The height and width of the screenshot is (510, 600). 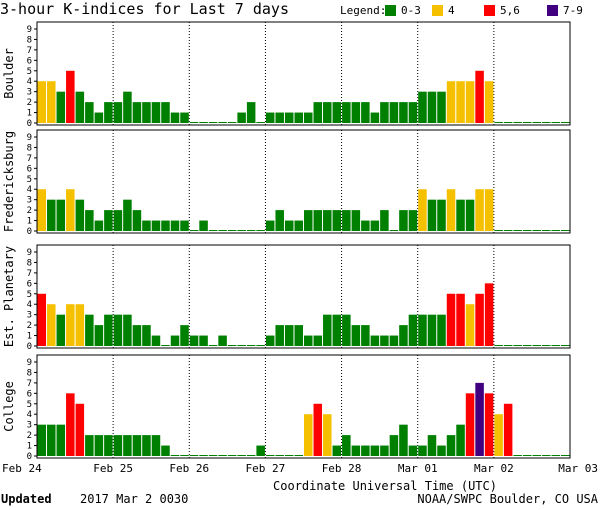 What do you see at coordinates (189, 468) in the screenshot?
I see `x-tick-label: Feb 26` at bounding box center [189, 468].